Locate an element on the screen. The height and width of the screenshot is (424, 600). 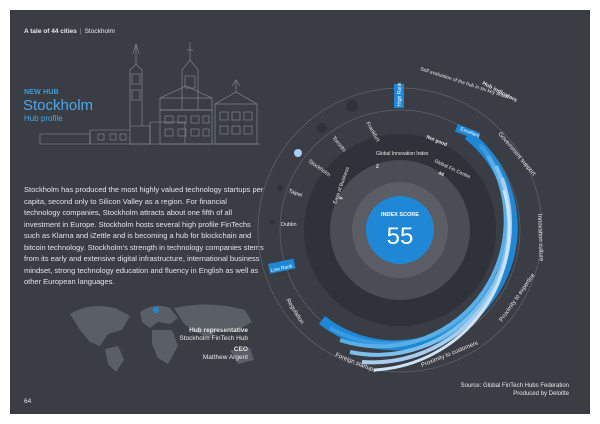
stockholm-location-marker is located at coordinates (156, 310).